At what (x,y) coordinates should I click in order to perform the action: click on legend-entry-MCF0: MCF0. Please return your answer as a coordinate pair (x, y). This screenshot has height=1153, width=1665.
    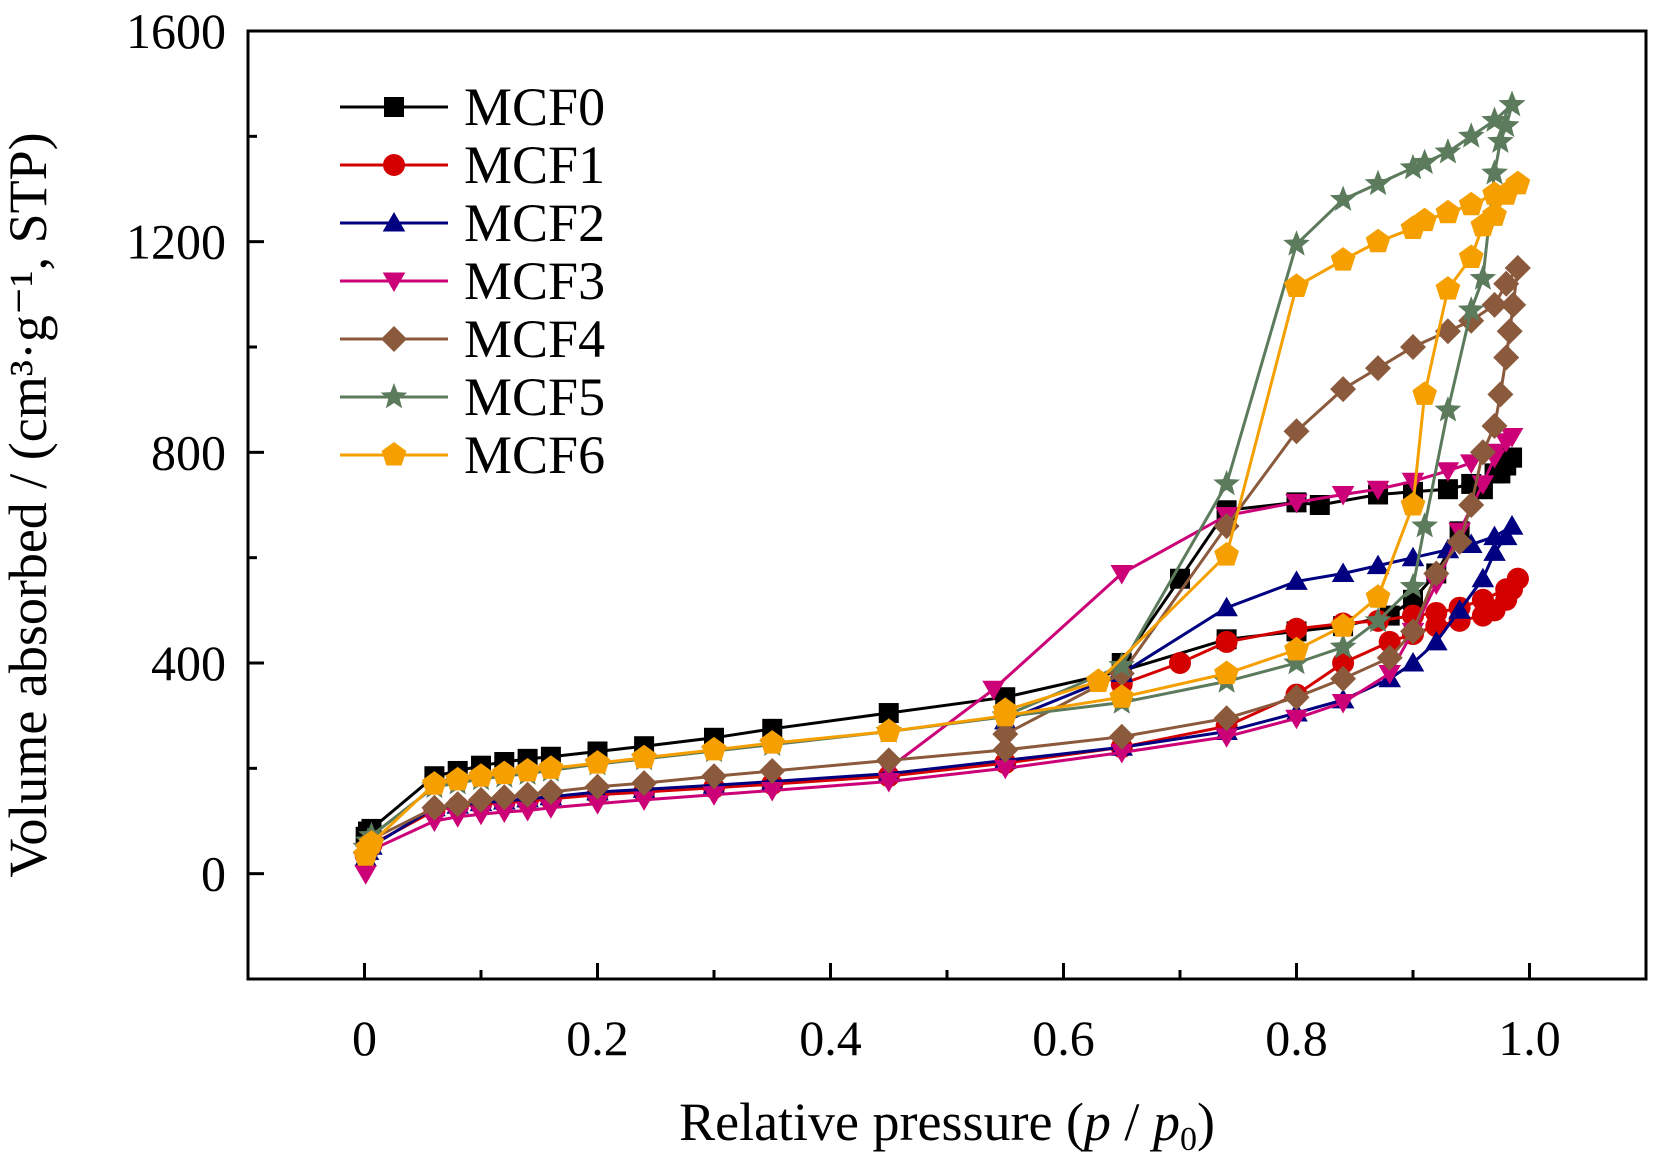
    Looking at the image, I should click on (472, 107).